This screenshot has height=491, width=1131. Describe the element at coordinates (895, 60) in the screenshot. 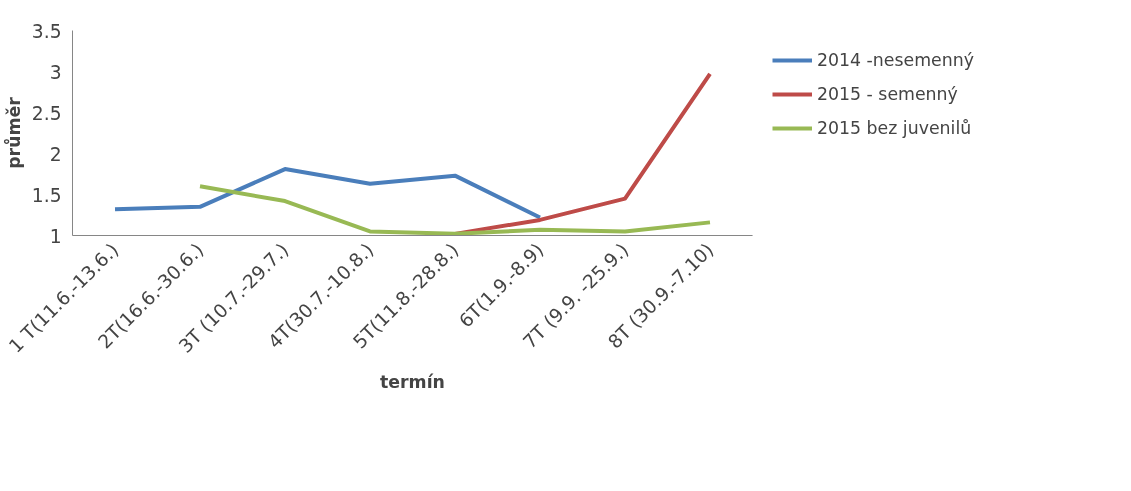

I see `legend-label: 2014 -nesemenný` at that location.